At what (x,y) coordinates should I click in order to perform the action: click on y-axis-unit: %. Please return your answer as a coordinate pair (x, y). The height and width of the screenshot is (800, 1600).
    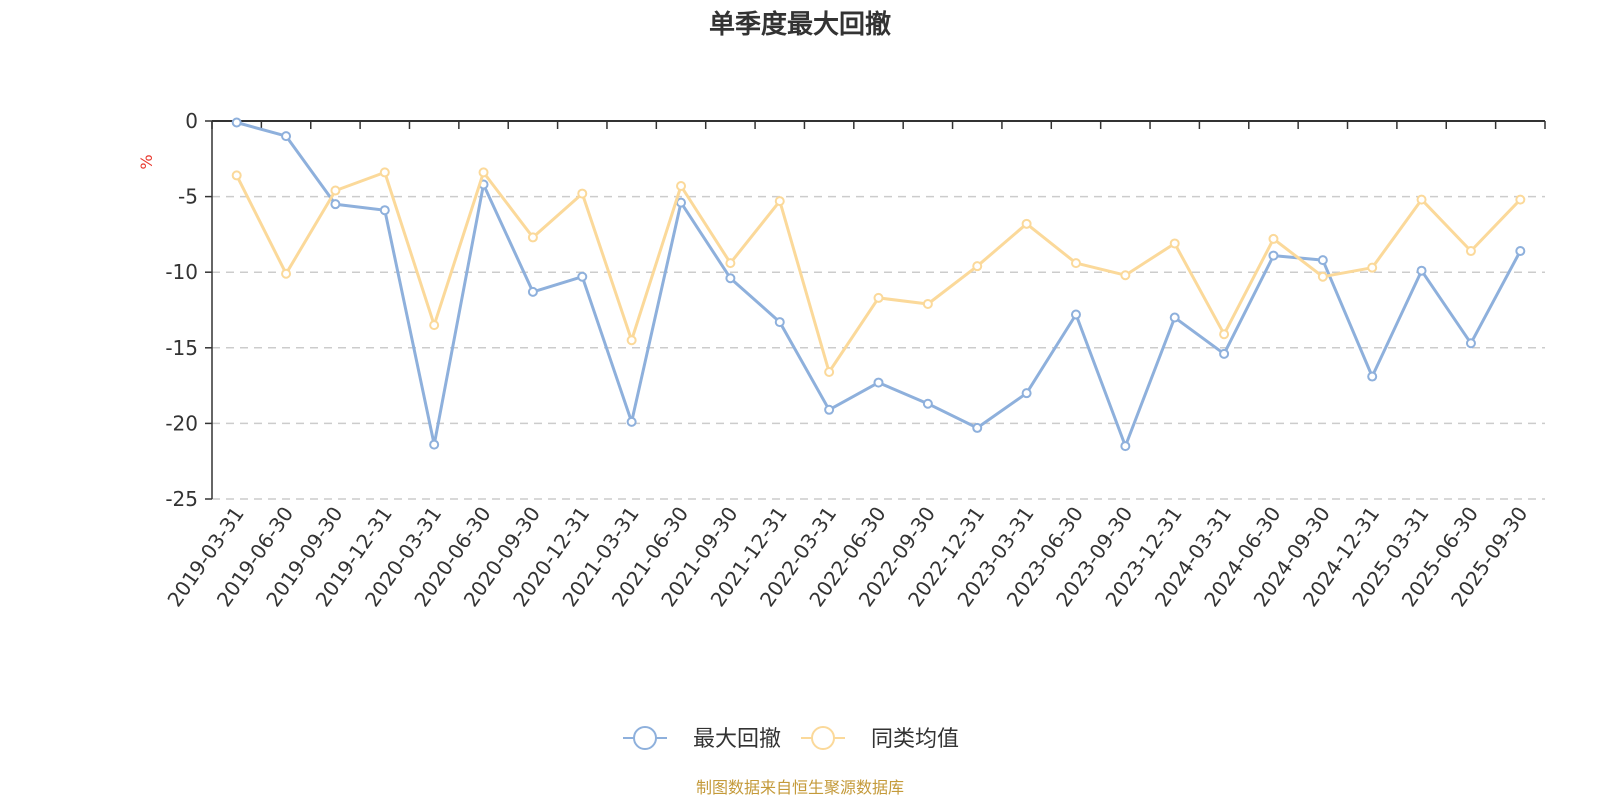
    Looking at the image, I should click on (146, 161).